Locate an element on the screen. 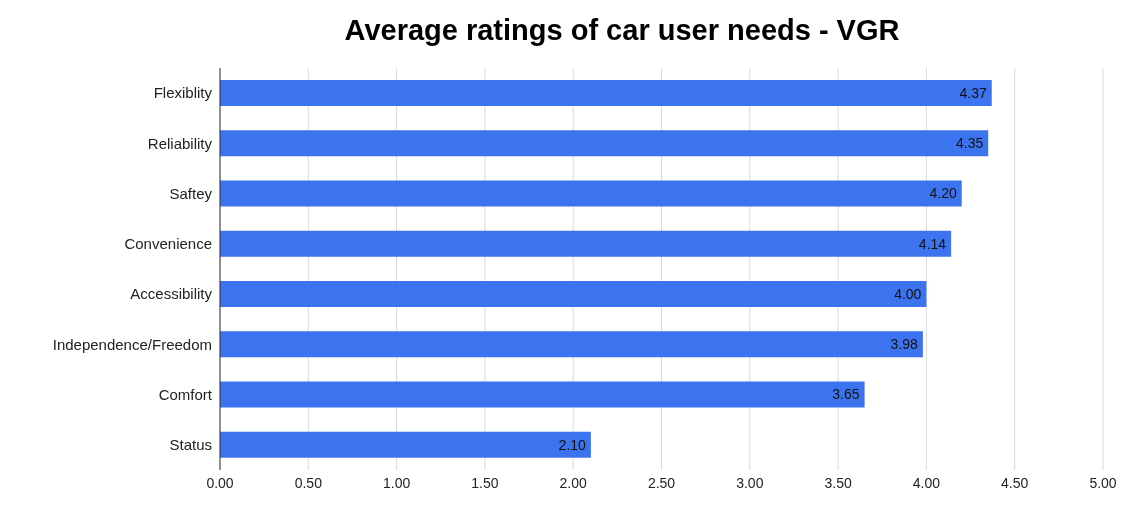  data-label: 4.00 is located at coordinates (908, 293).